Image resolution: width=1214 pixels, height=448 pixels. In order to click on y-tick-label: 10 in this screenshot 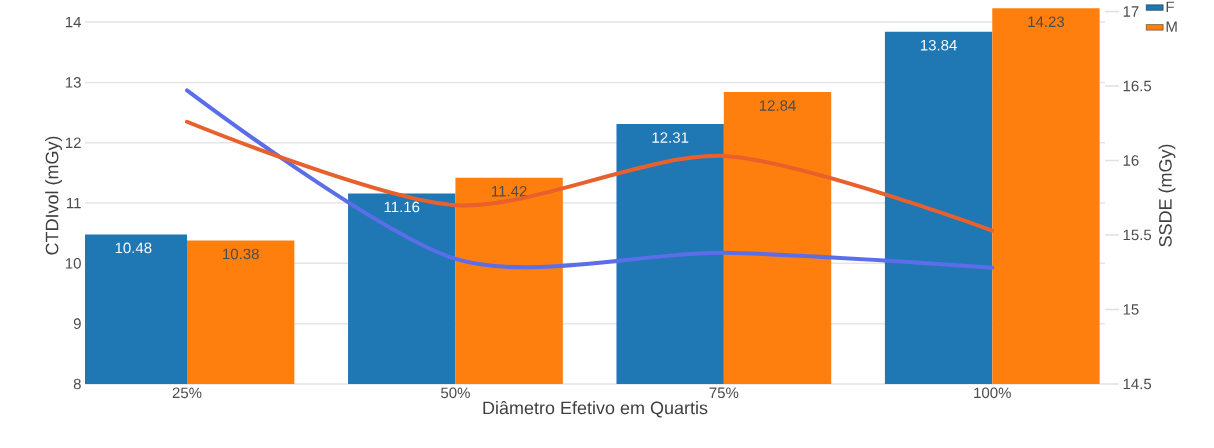, I will do `click(73, 263)`.